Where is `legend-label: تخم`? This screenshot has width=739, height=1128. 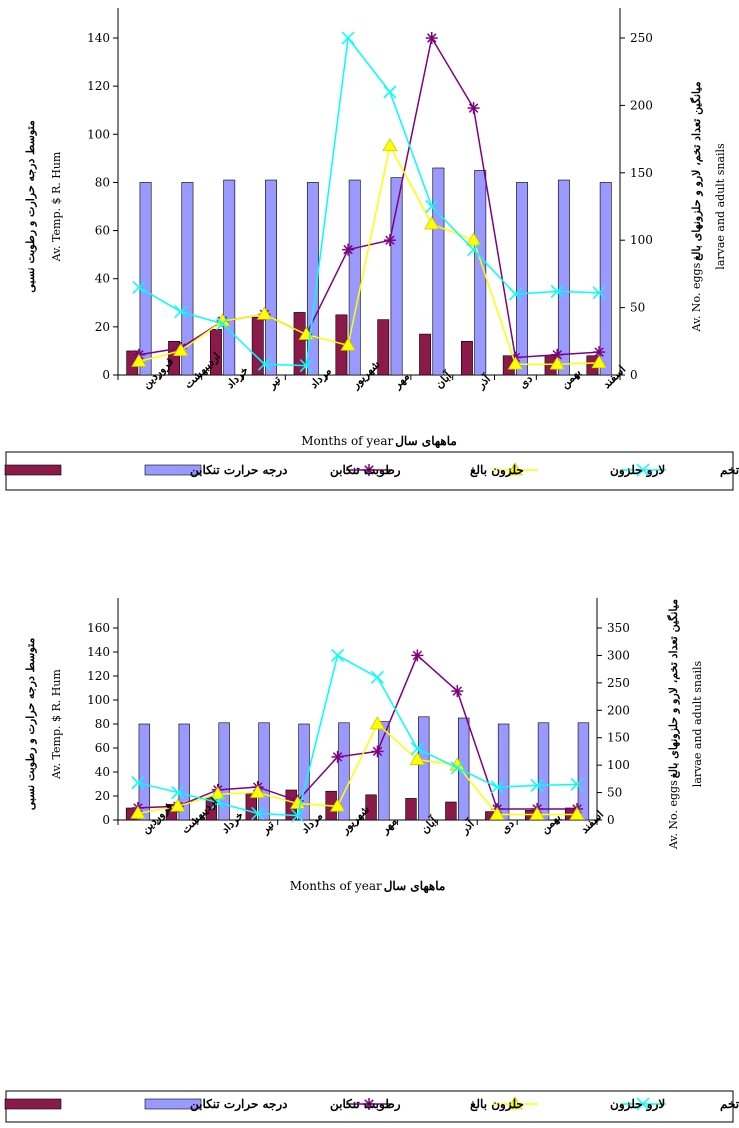
legend-label: تخم is located at coordinates (729, 1104).